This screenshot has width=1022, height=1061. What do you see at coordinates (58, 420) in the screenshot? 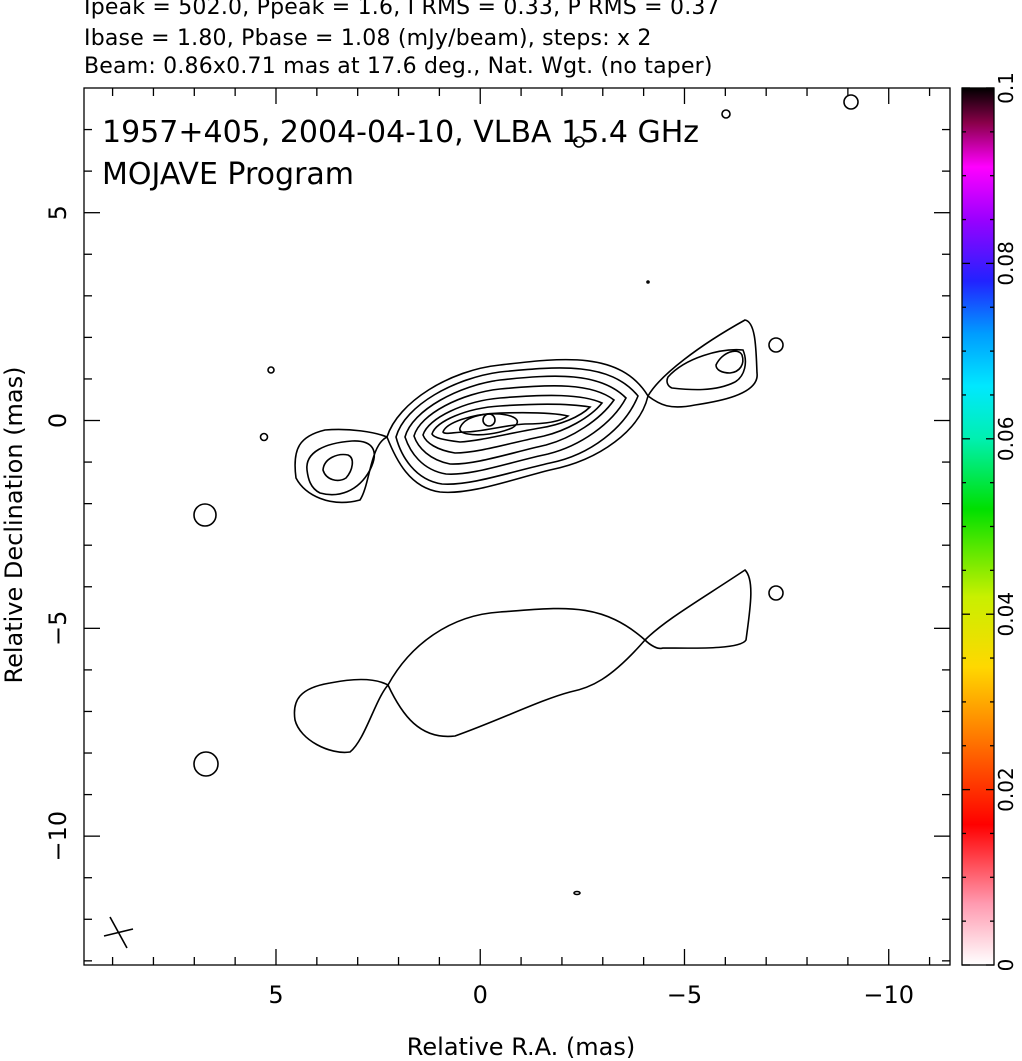
I see `y-tick-label: 0` at bounding box center [58, 420].